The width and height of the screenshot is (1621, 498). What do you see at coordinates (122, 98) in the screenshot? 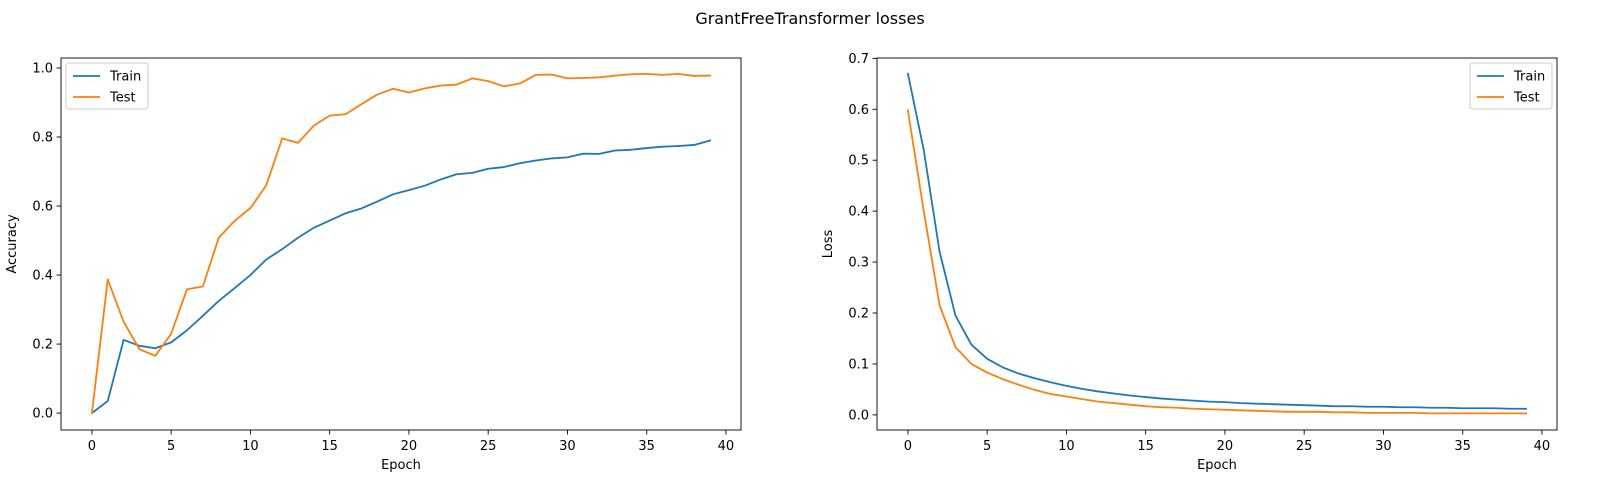
I see `accuracy-legend-label-test: Test` at bounding box center [122, 98].